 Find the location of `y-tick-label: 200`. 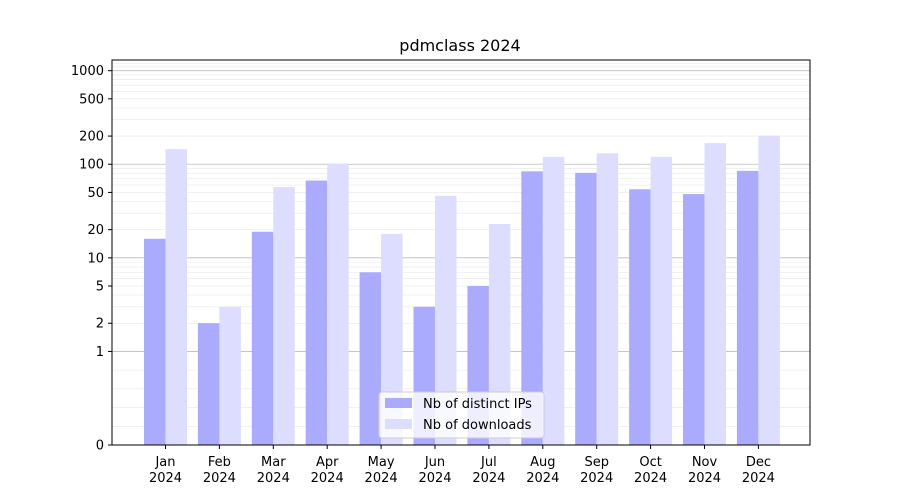

y-tick-label: 200 is located at coordinates (91, 137).